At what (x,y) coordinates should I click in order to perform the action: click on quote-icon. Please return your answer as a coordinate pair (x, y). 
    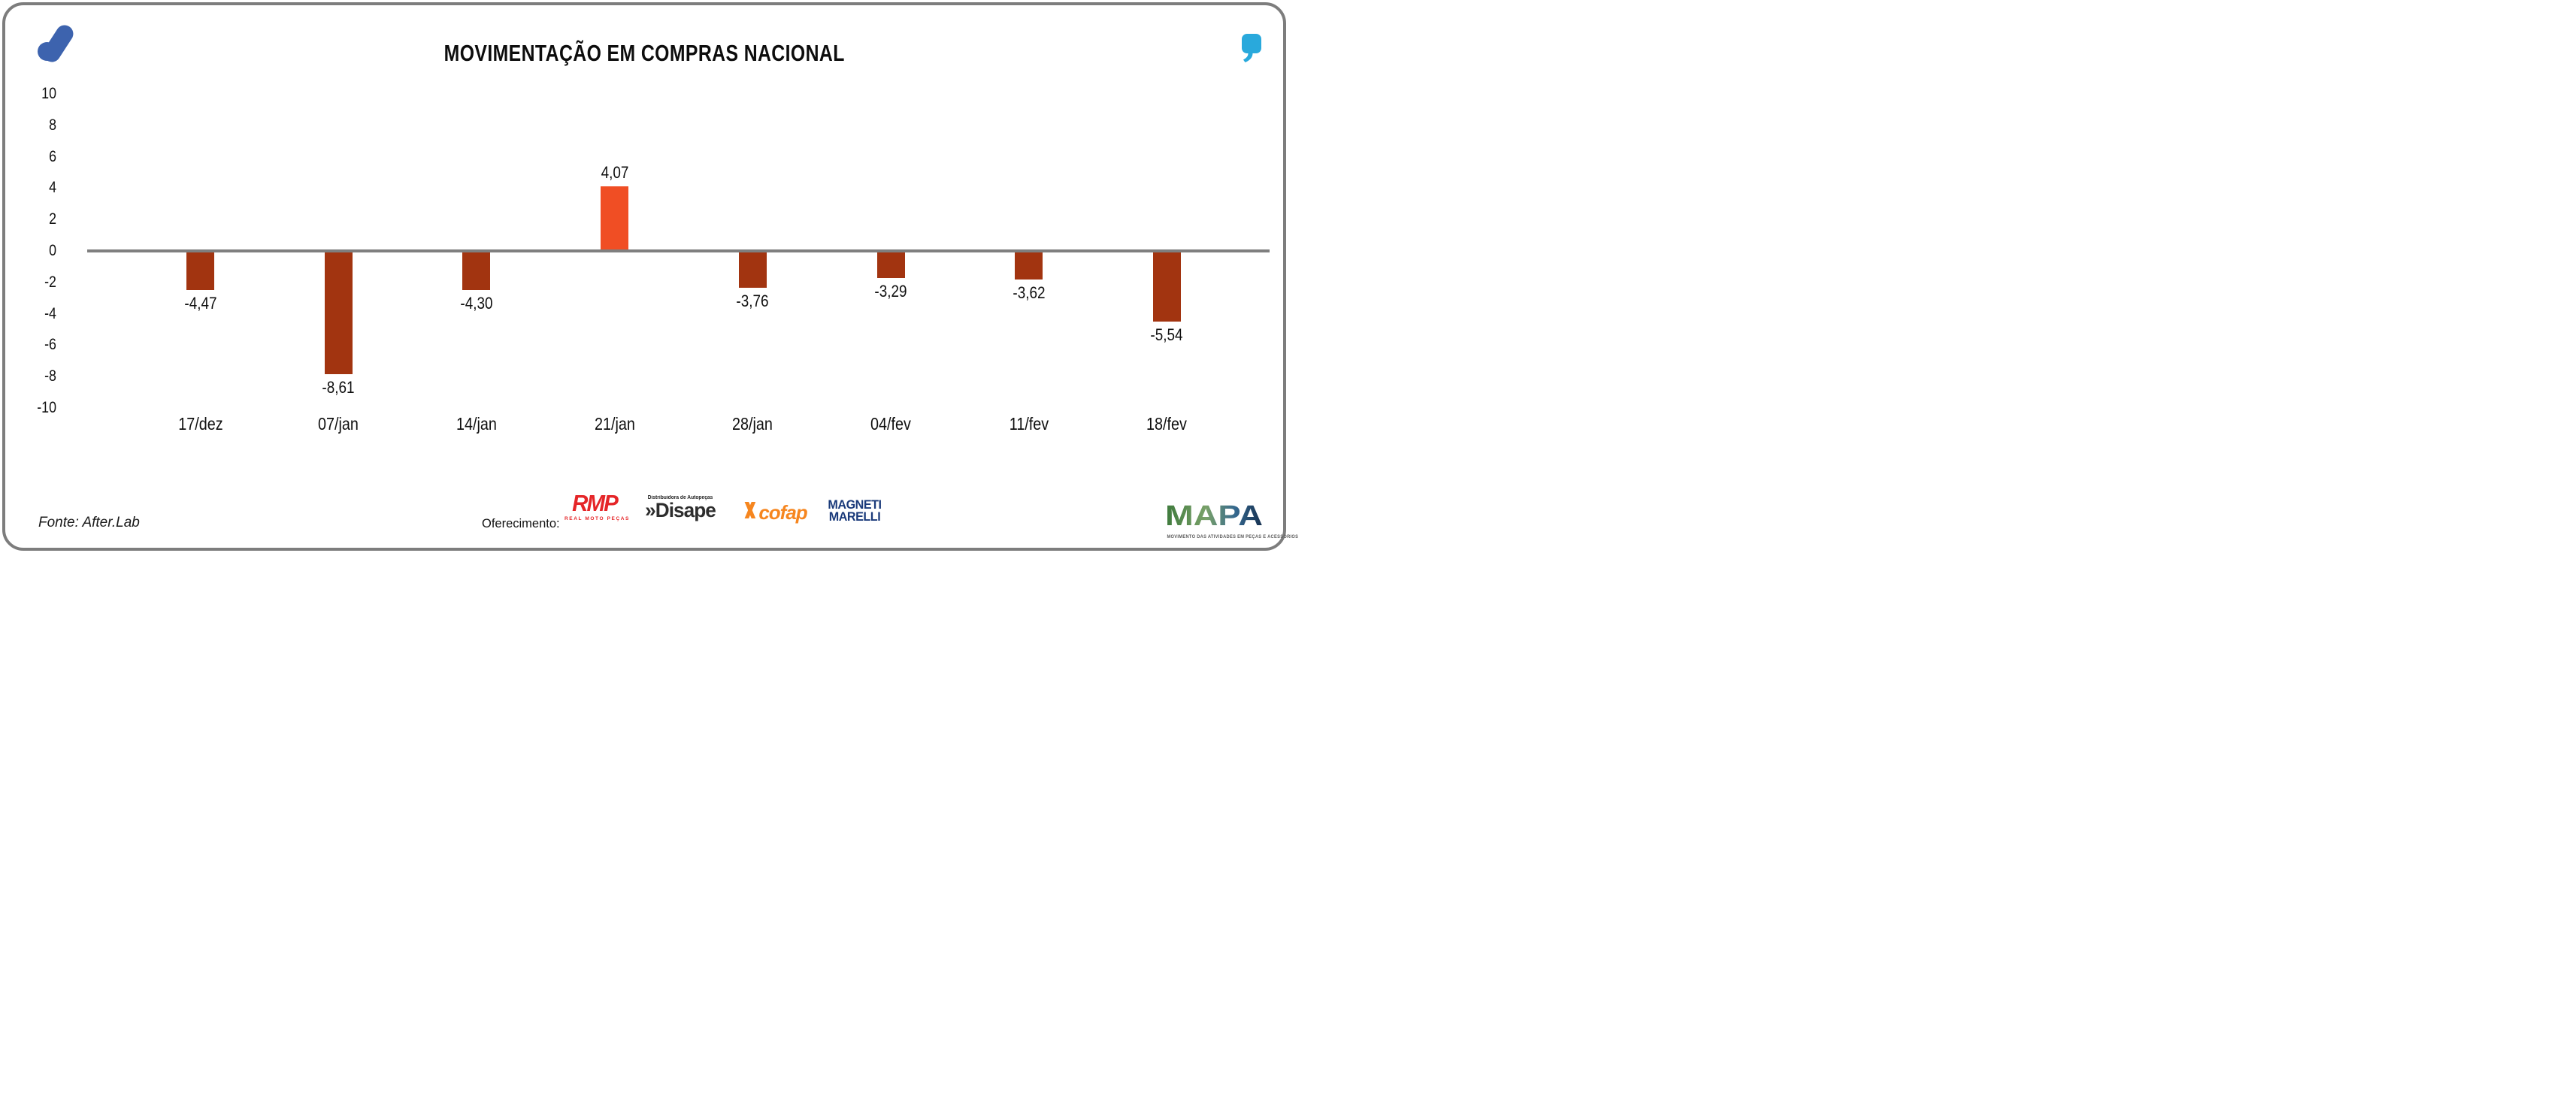
    Looking at the image, I should click on (1251, 50).